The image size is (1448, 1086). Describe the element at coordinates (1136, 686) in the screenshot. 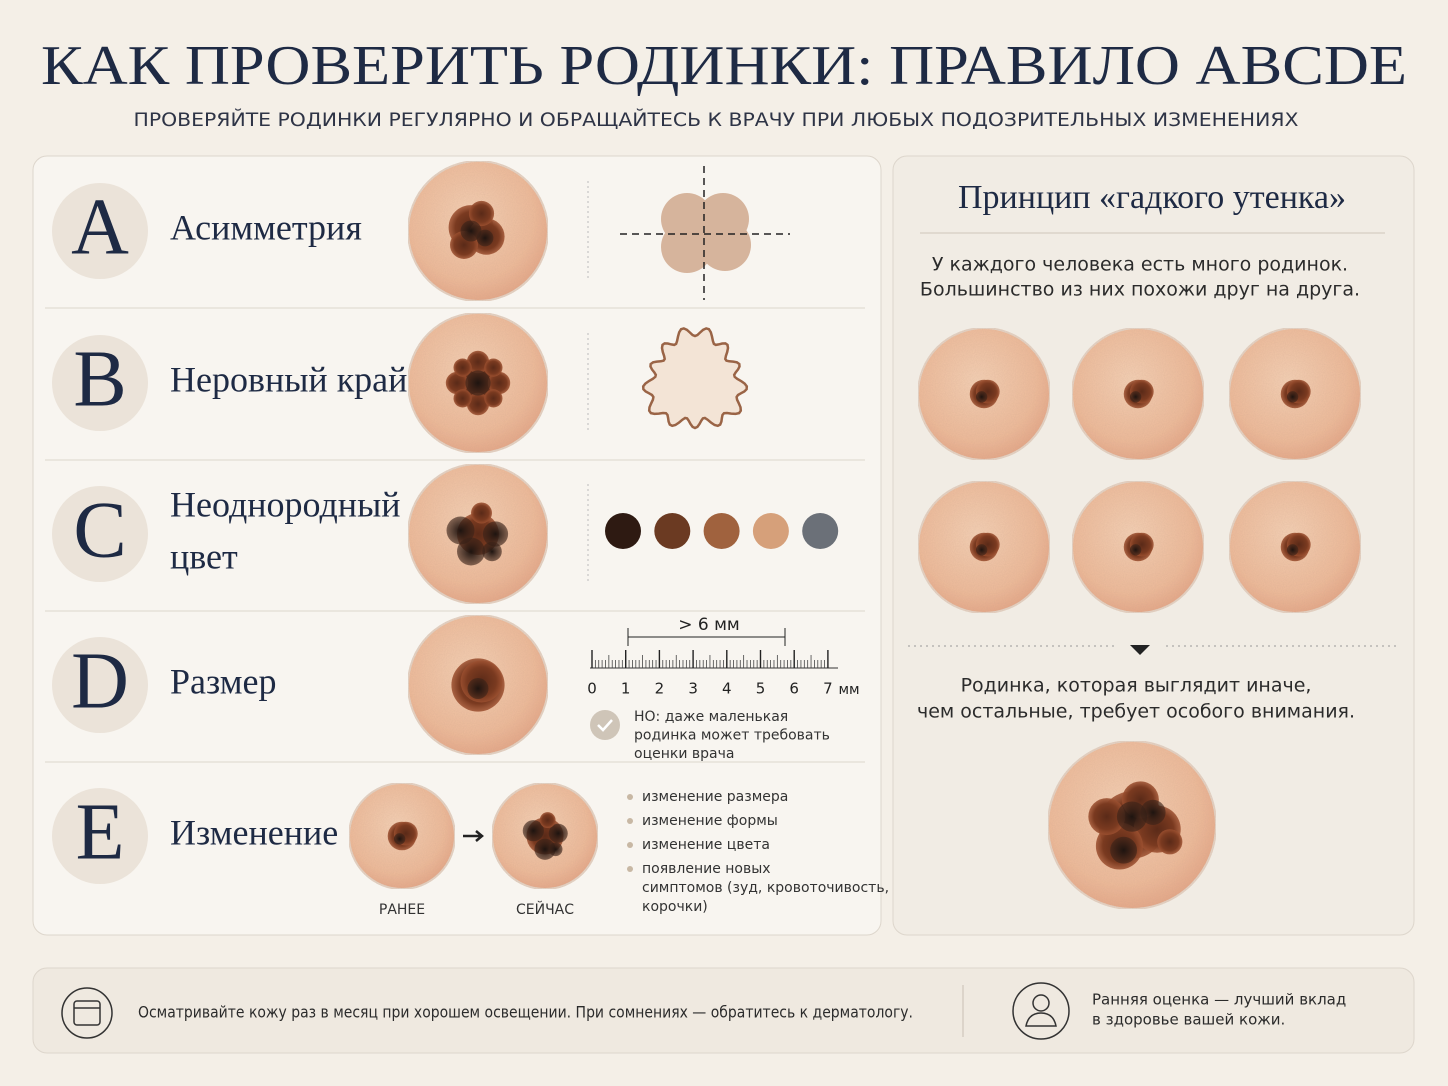

I see `conclusion: Родинка, которая выглядит иначе,` at that location.